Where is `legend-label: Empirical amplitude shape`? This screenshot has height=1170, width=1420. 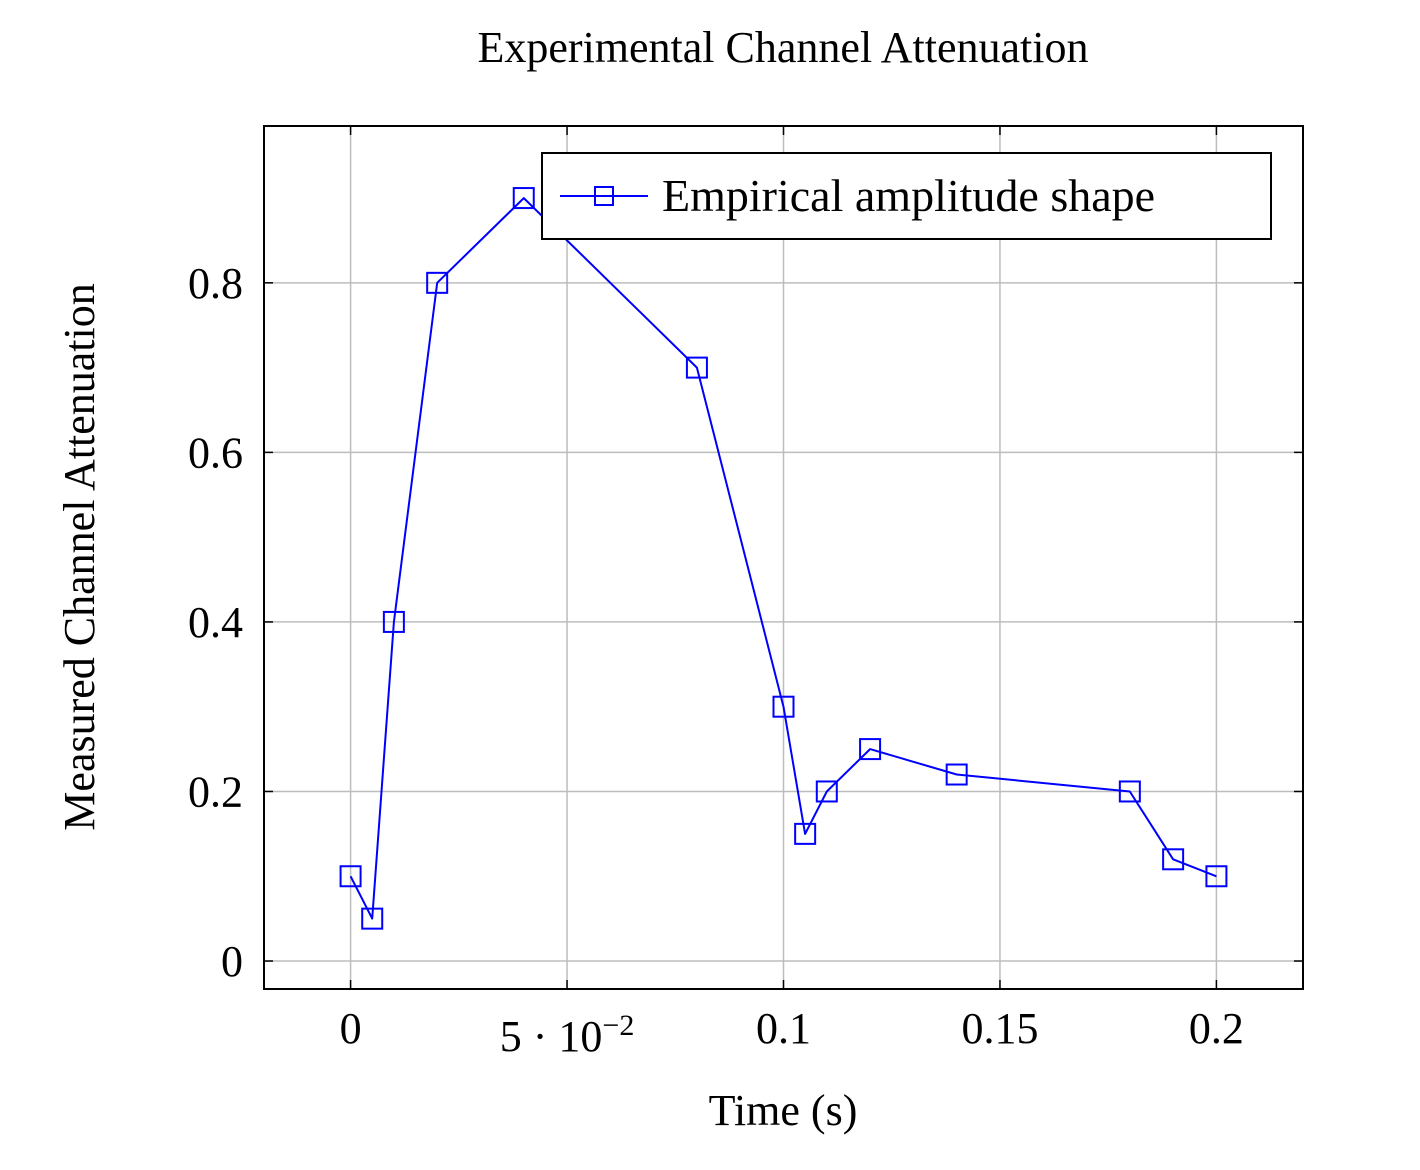 legend-label: Empirical amplitude shape is located at coordinates (908, 195).